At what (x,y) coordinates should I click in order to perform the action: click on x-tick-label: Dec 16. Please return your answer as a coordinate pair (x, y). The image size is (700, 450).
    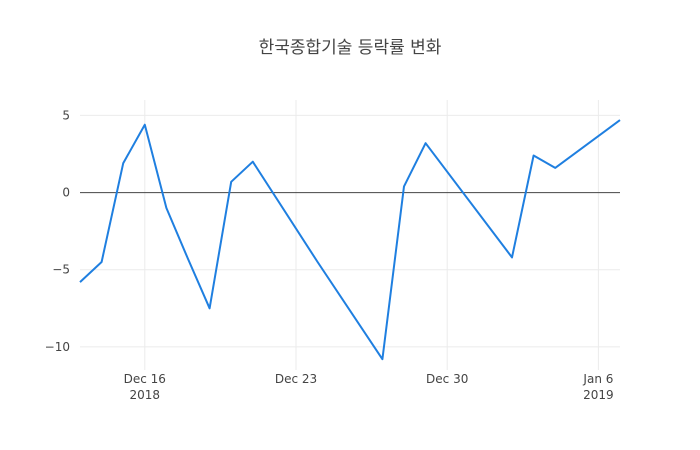
    Looking at the image, I should click on (145, 379).